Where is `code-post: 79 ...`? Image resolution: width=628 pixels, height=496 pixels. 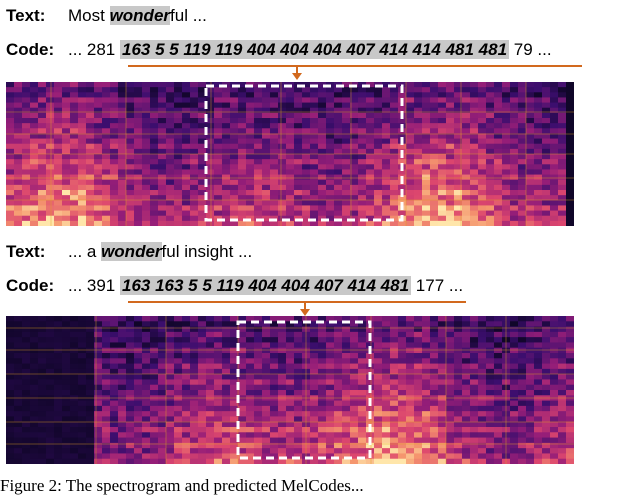
code-post: 79 ... is located at coordinates (530, 49).